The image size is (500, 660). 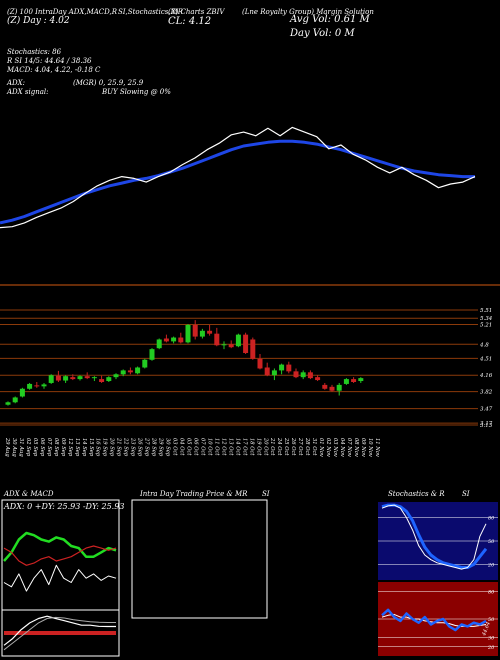 I want to click on stoch-text: Stochastics: 86, so click(x=34, y=52).